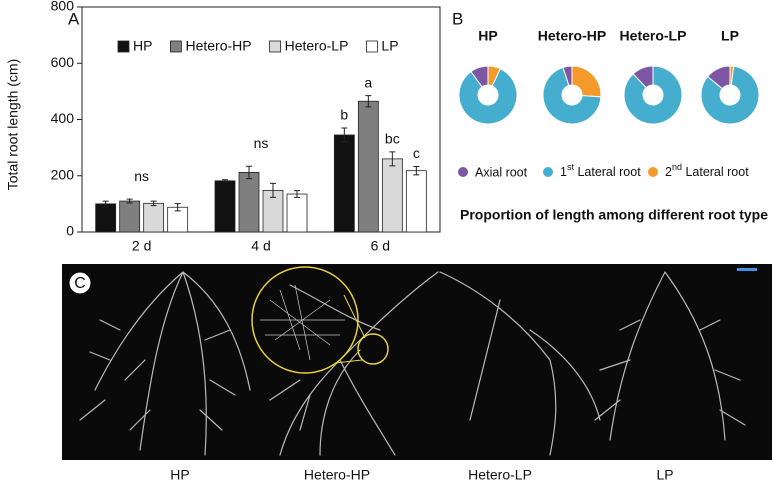  I want to click on panel-label-badge, so click(80, 283).